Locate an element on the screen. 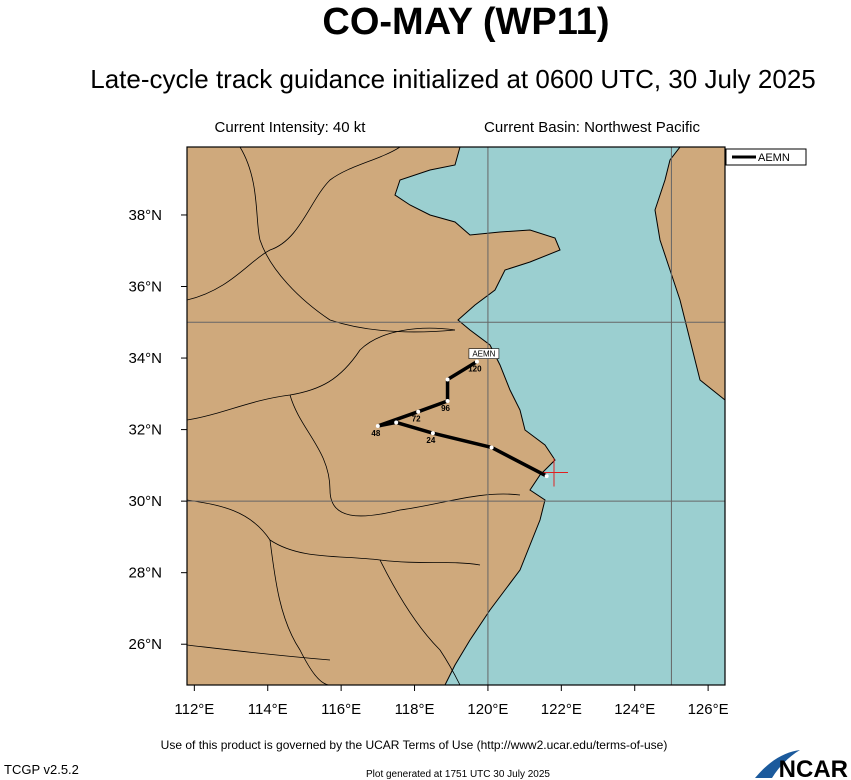 The height and width of the screenshot is (780, 851). legend-box is located at coordinates (766, 157).